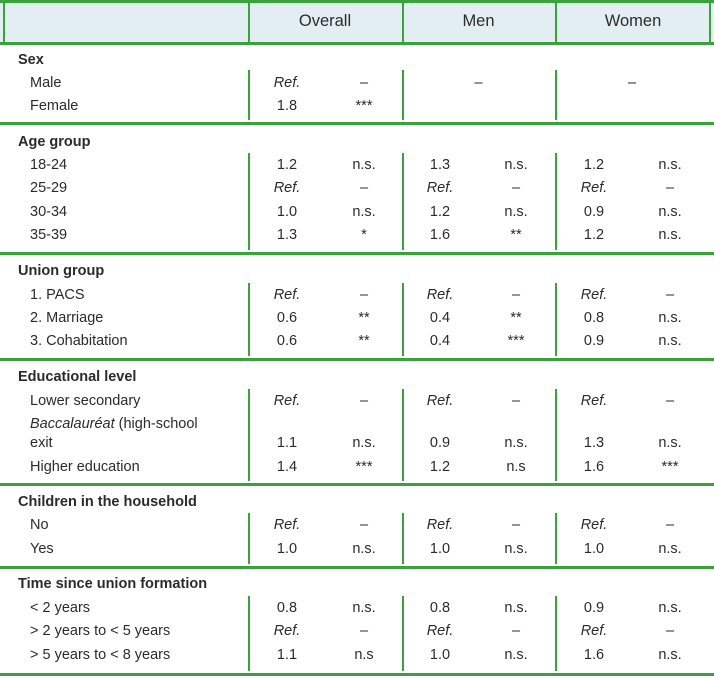 The width and height of the screenshot is (714, 678). What do you see at coordinates (113, 584) in the screenshot?
I see `section-title-time-since-union: Time since union formation` at bounding box center [113, 584].